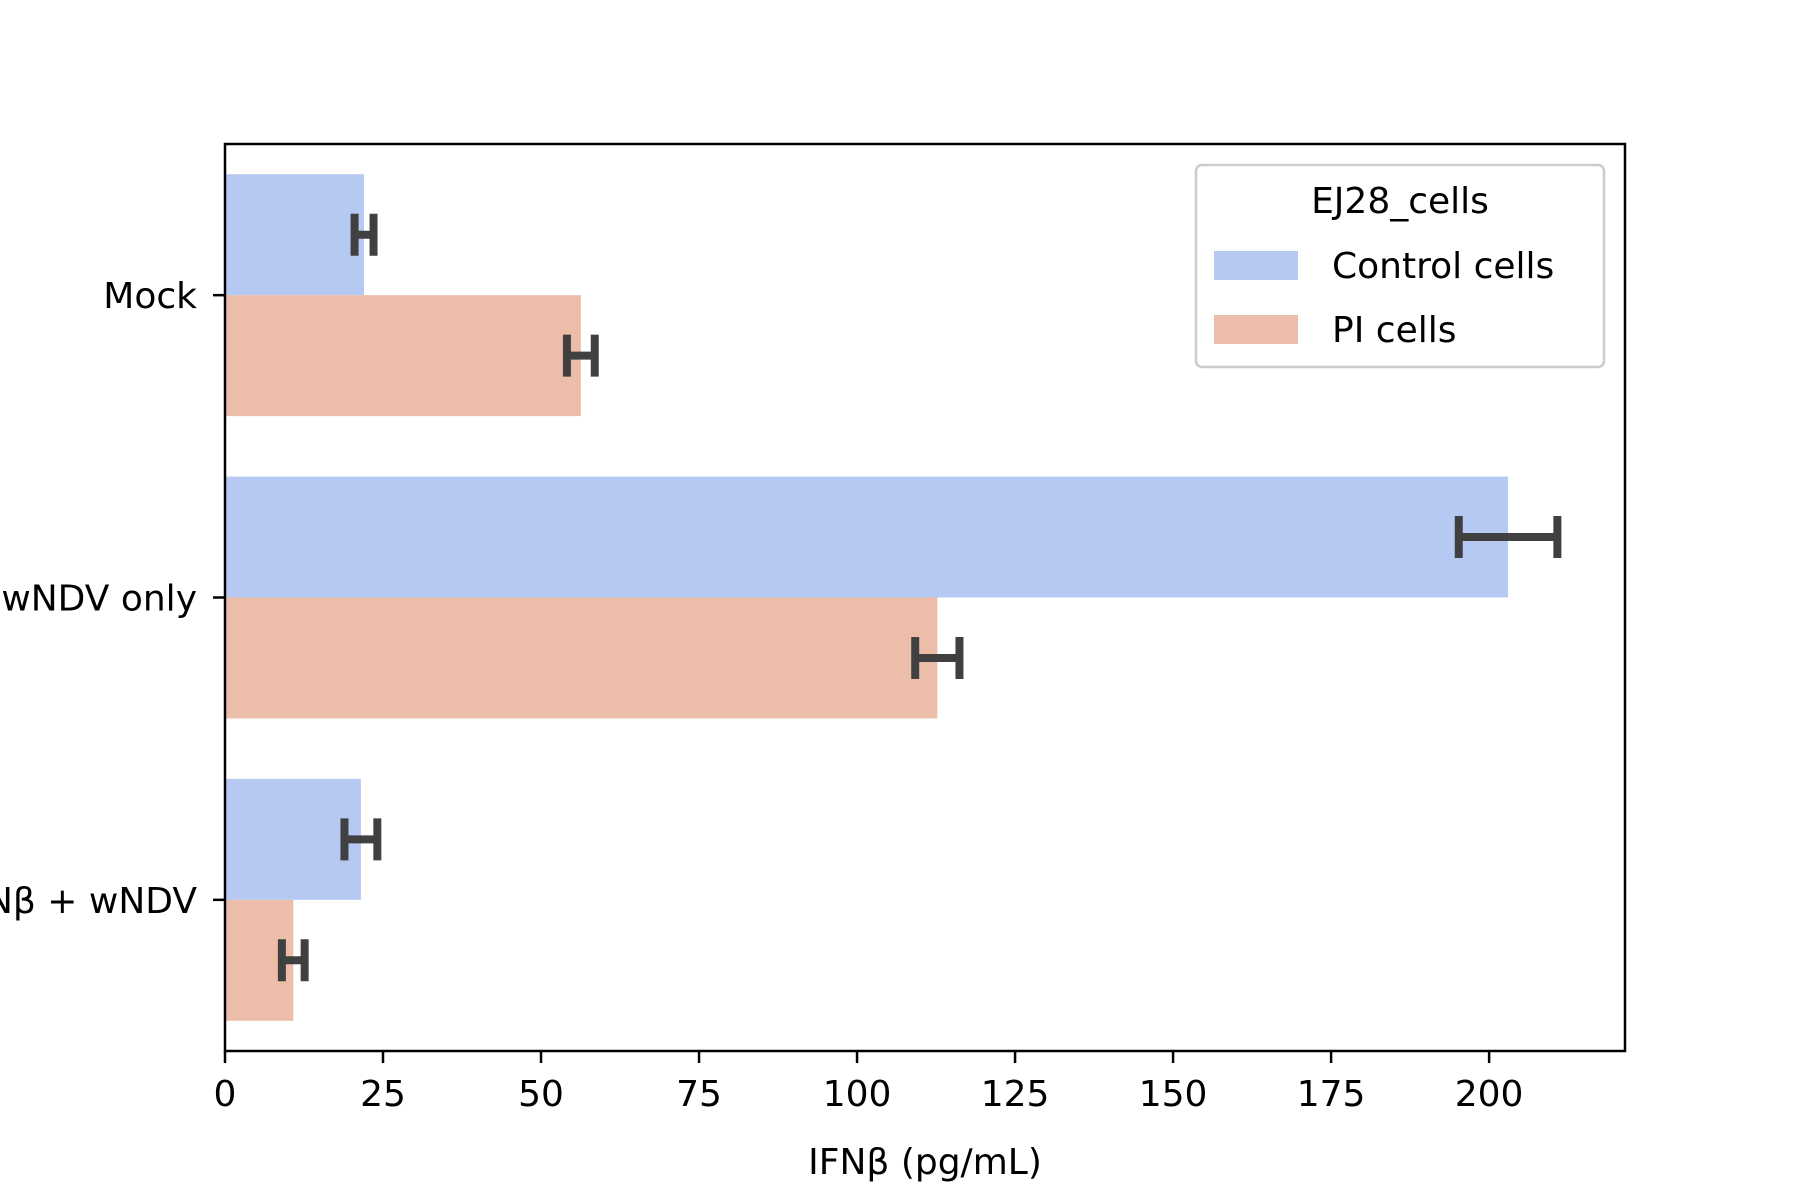 This screenshot has height=1204, width=1800. I want to click on y-tick-label: IFNβ + wNDV, so click(98, 901).